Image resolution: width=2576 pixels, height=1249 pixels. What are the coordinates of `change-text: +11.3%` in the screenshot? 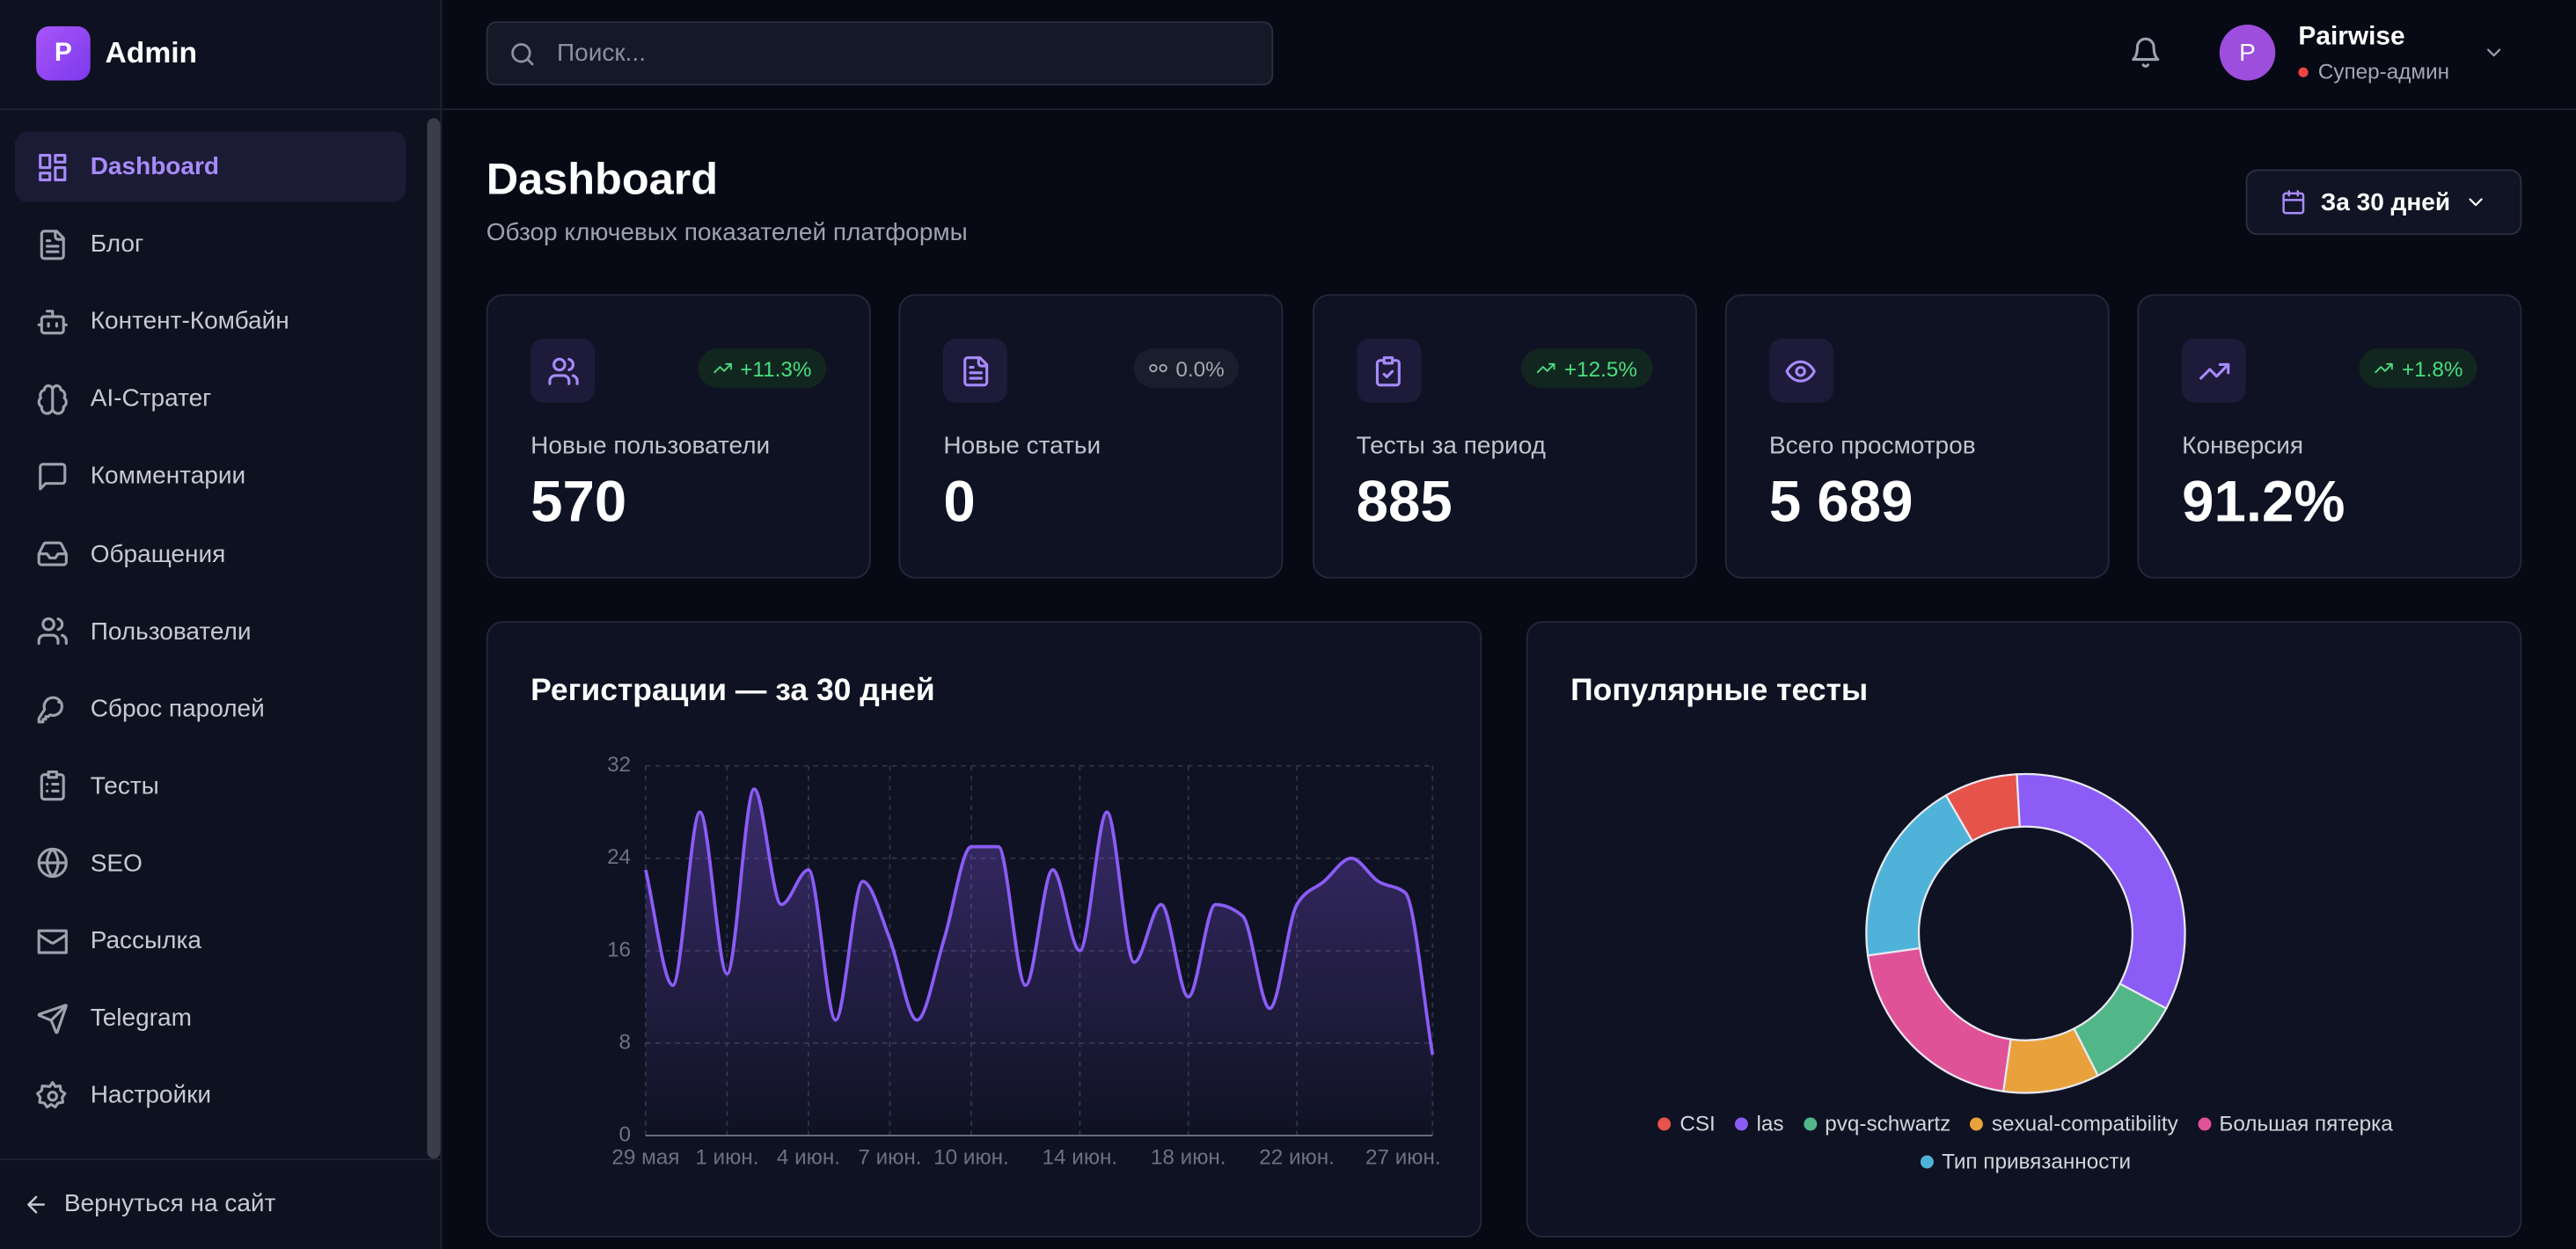 It's located at (776, 368).